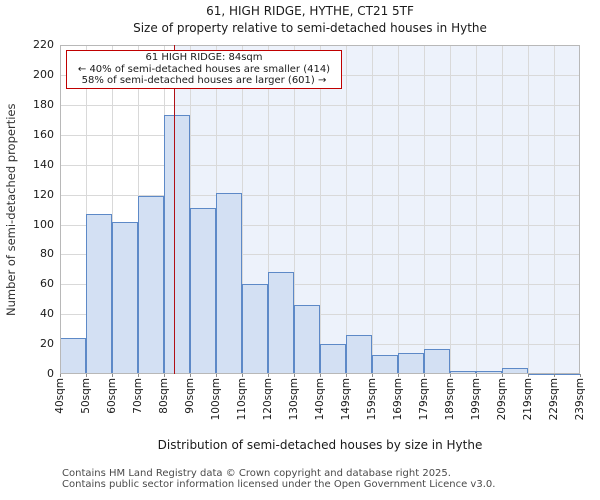 The height and width of the screenshot is (500, 600). I want to click on y-tick-label: 20, so click(47, 344).